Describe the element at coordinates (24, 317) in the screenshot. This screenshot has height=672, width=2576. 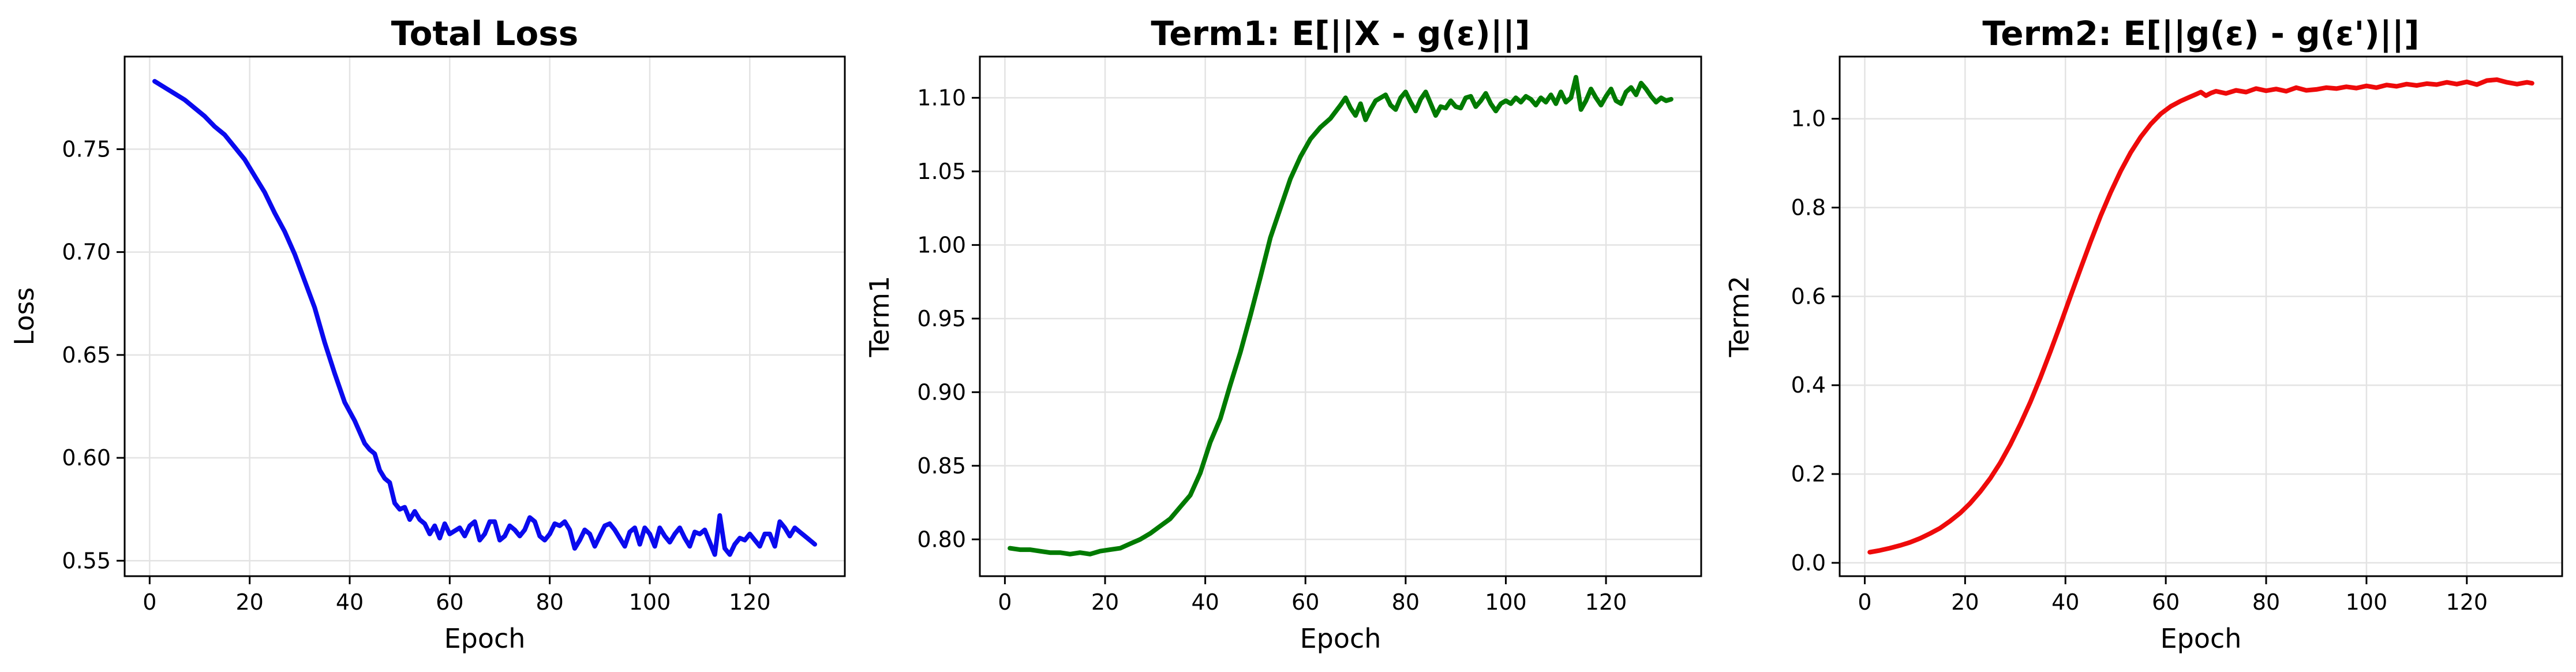
I see `y-axis-label: Loss` at that location.